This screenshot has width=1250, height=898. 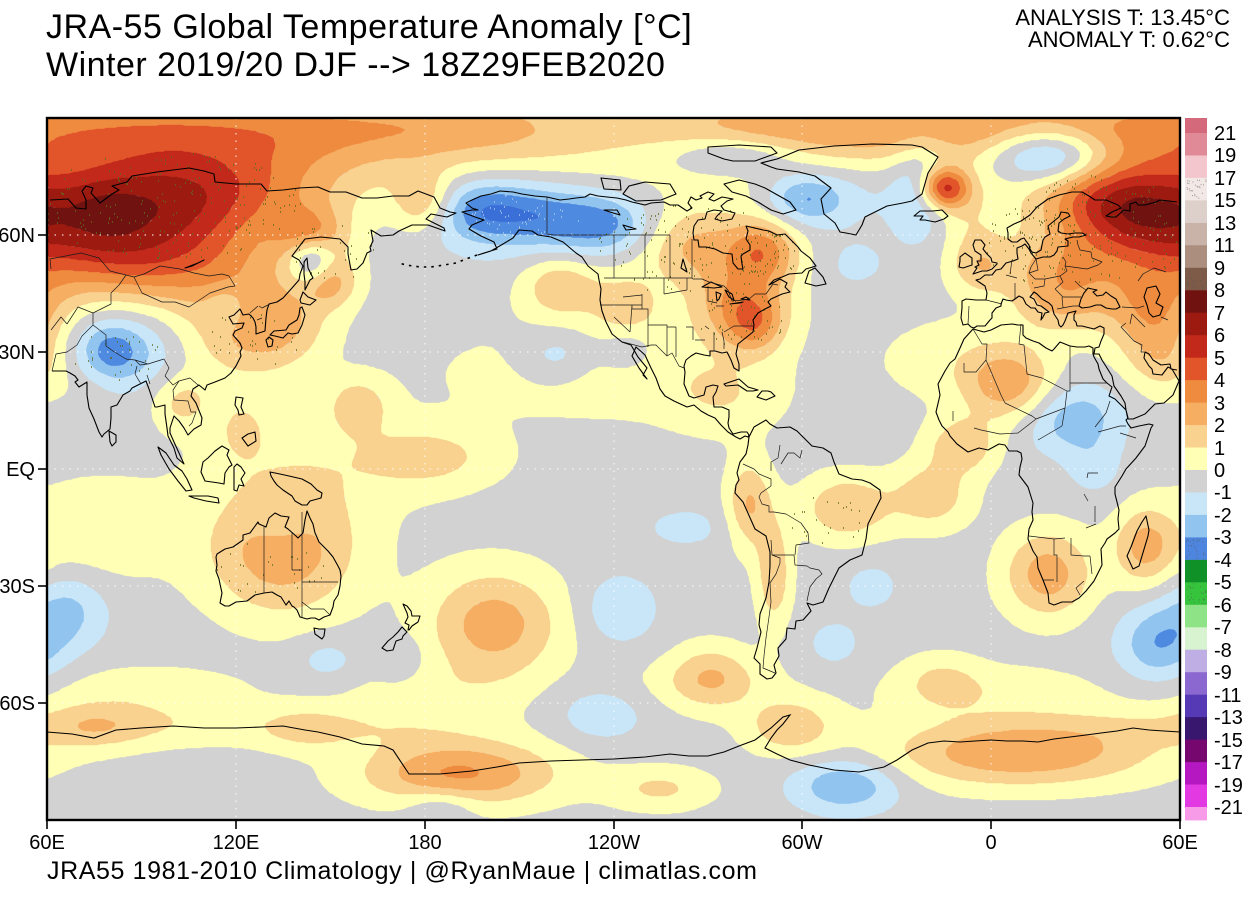 I want to click on svg-text: 60S, so click(x=17, y=704).